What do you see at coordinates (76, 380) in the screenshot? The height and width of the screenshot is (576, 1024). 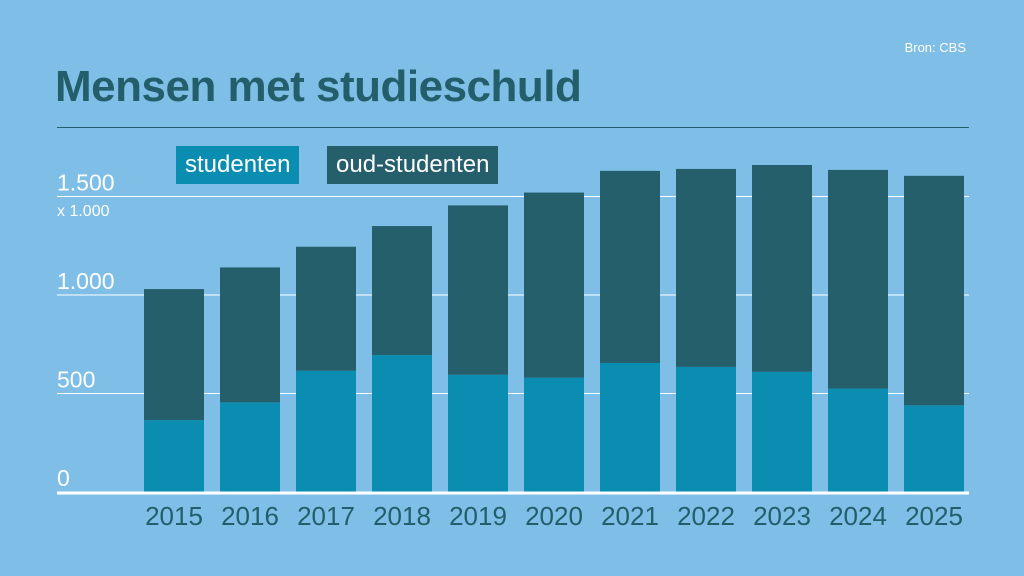 I see `y-tick-label: 500` at bounding box center [76, 380].